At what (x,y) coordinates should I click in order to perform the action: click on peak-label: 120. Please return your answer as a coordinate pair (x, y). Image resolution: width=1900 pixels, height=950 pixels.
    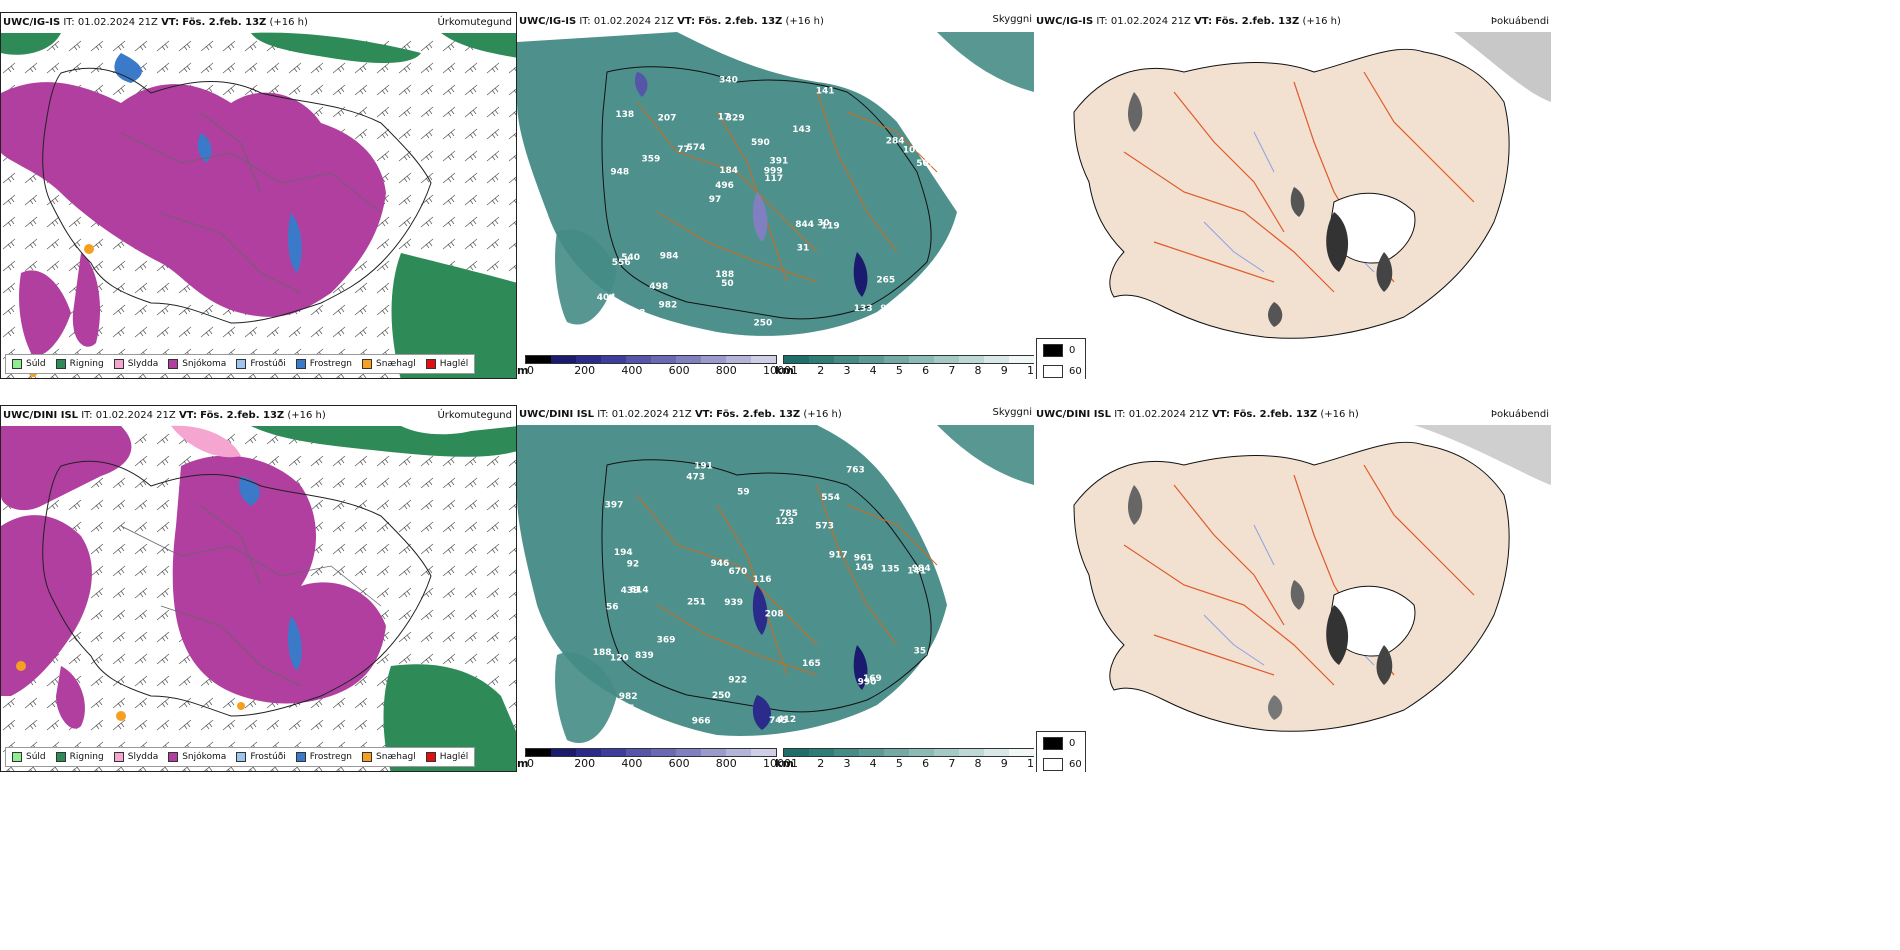
    Looking at the image, I should click on (619, 659).